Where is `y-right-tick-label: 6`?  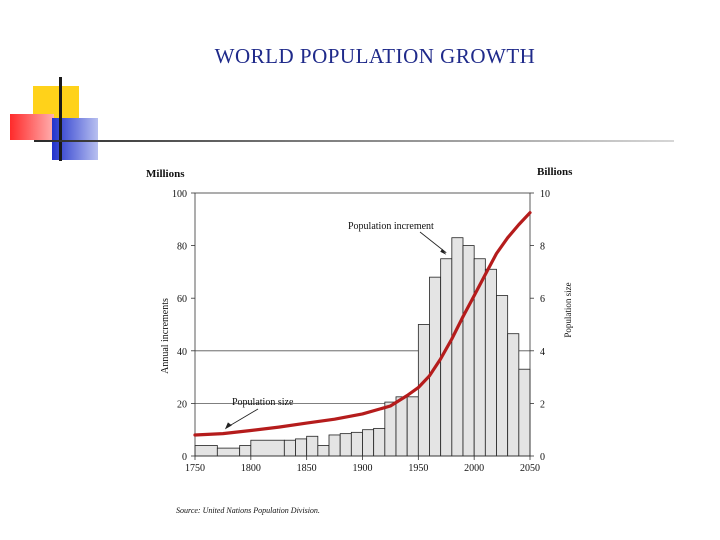
y-right-tick-label: 6 is located at coordinates (542, 299).